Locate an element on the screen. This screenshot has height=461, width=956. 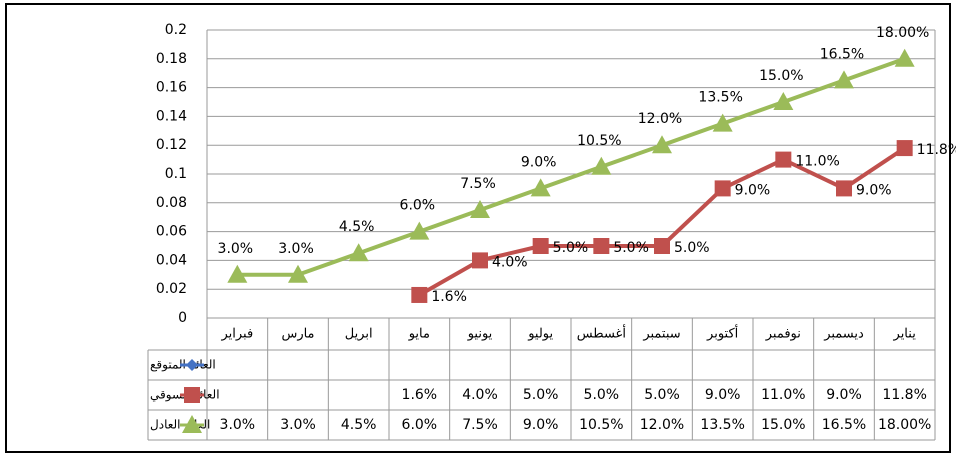
x-tick-label: يوليو is located at coordinates (540, 334).